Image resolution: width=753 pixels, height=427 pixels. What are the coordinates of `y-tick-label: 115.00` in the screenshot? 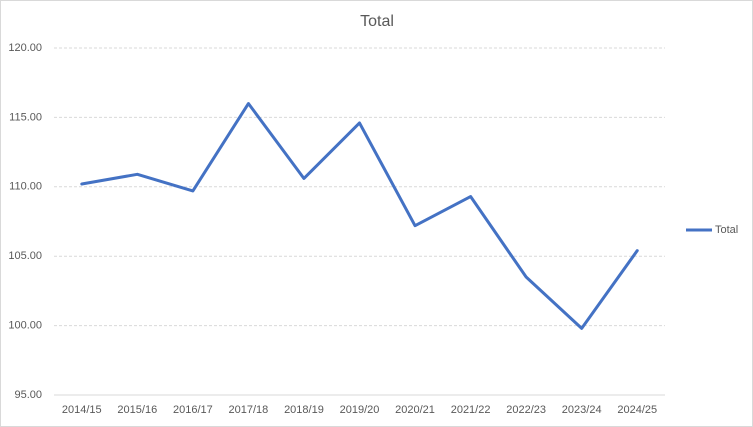 It's located at (25, 117).